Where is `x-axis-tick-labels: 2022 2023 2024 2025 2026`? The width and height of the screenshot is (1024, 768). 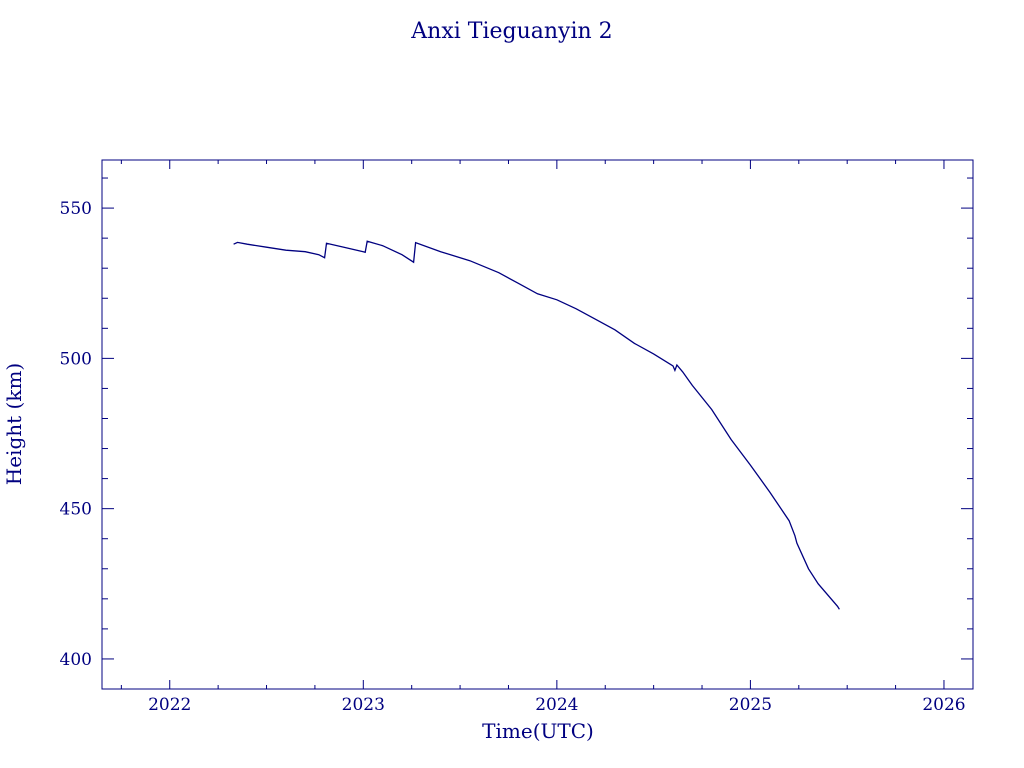 x-axis-tick-labels: 2022 2023 2024 2025 2026 is located at coordinates (556, 705).